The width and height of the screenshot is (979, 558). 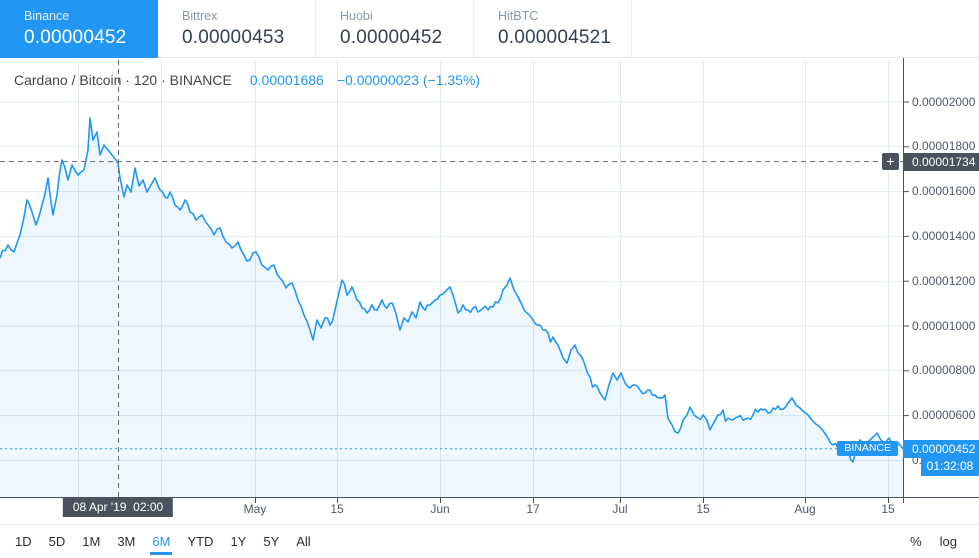 I want to click on date-range-switcher: 1D 5D 1M 3M 6M YTD 1Y 5Y All, so click(x=167, y=541).